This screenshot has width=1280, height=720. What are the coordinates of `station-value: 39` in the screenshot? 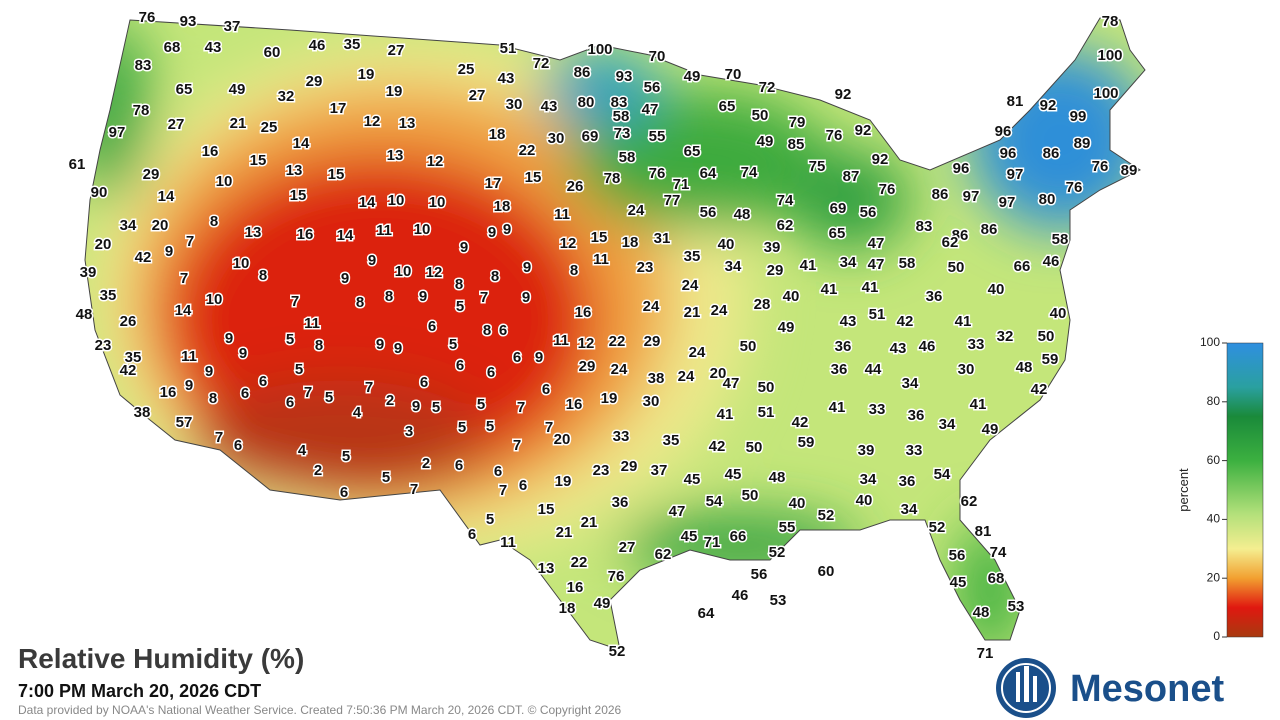 It's located at (772, 247).